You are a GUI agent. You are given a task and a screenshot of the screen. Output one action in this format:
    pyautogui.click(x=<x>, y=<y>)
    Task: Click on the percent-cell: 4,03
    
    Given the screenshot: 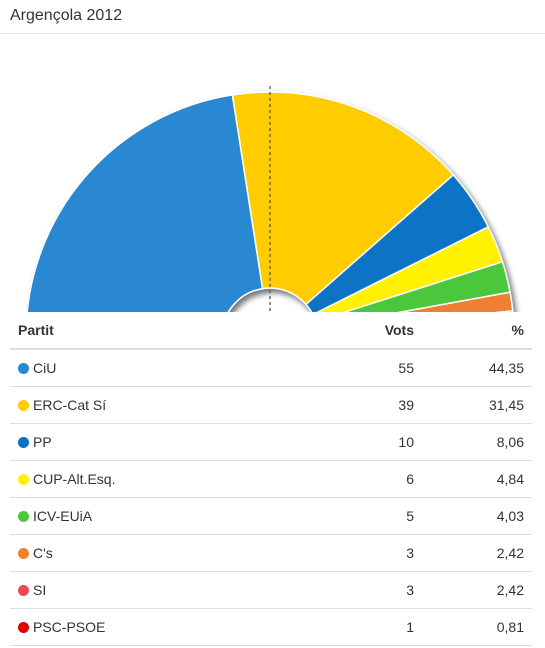 What is the action you would take?
    pyautogui.click(x=477, y=516)
    